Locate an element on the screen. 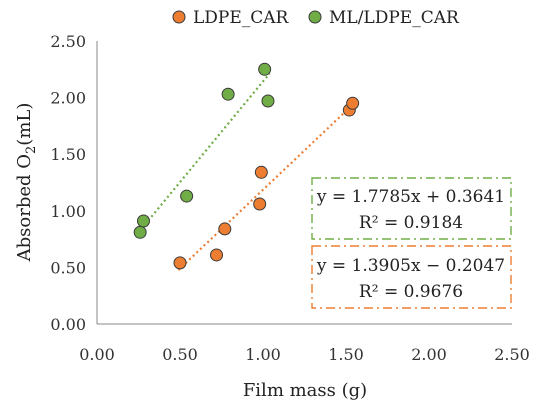 This screenshot has height=408, width=550. equation-box-ldpe-car: y = 1.3905x − 0.2047 R² = 0.9676 is located at coordinates (411, 277).